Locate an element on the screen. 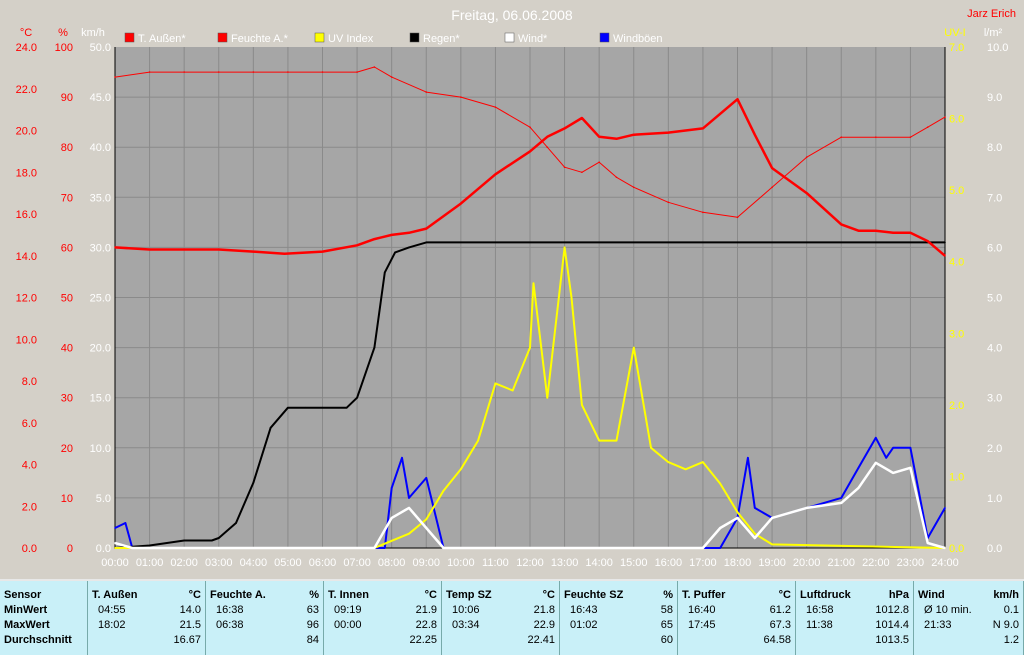 Image resolution: width=1024 pixels, height=655 pixels. x-tick-label: 04:00 is located at coordinates (254, 563).